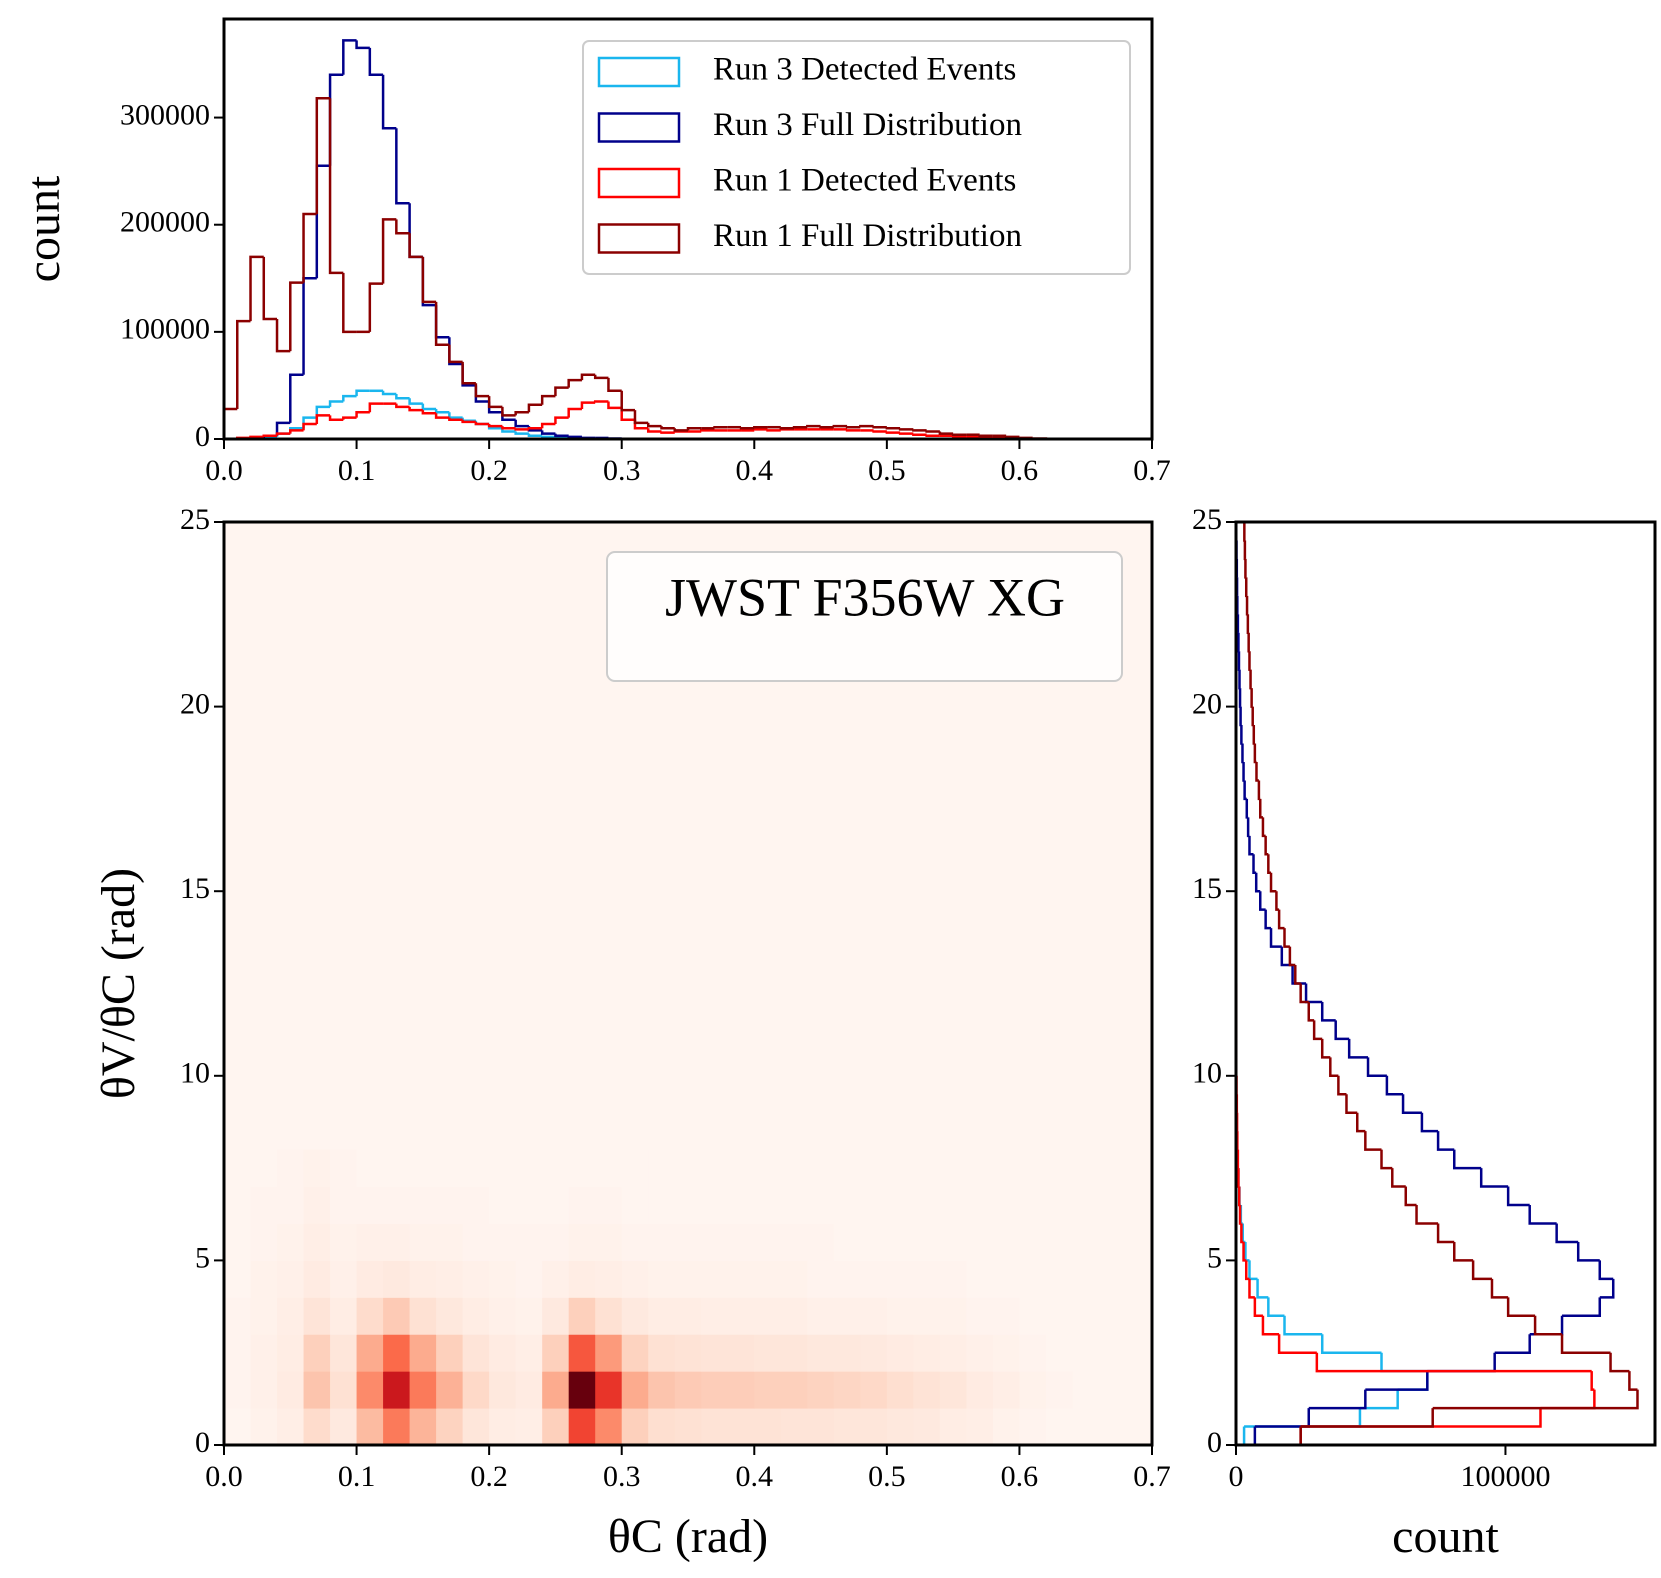 This screenshot has width=1661, height=1578. Describe the element at coordinates (856, 157) in the screenshot. I see `legend-box` at that location.